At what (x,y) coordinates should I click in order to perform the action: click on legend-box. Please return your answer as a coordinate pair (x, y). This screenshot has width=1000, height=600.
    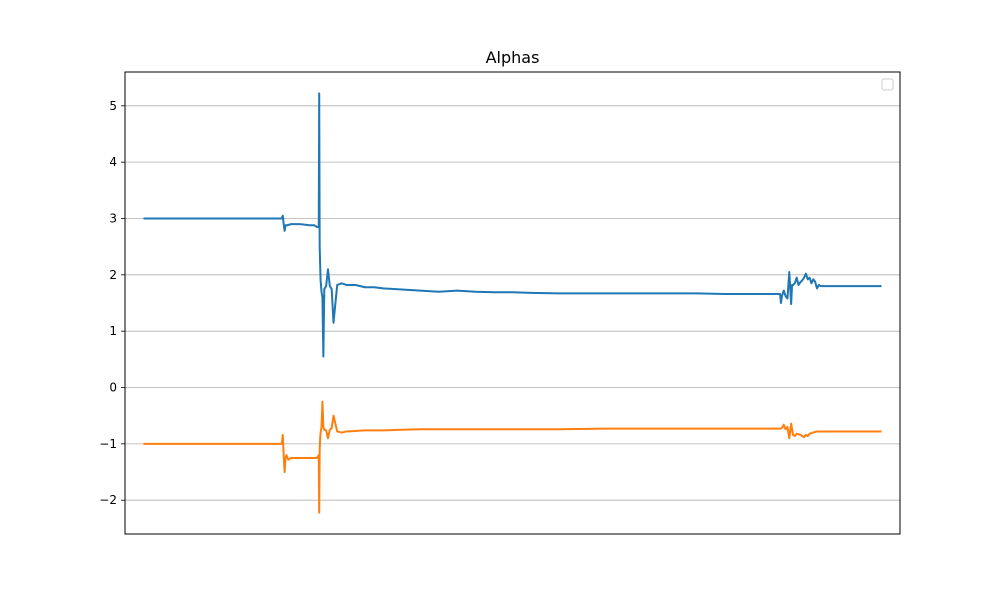
    Looking at the image, I should click on (887, 84).